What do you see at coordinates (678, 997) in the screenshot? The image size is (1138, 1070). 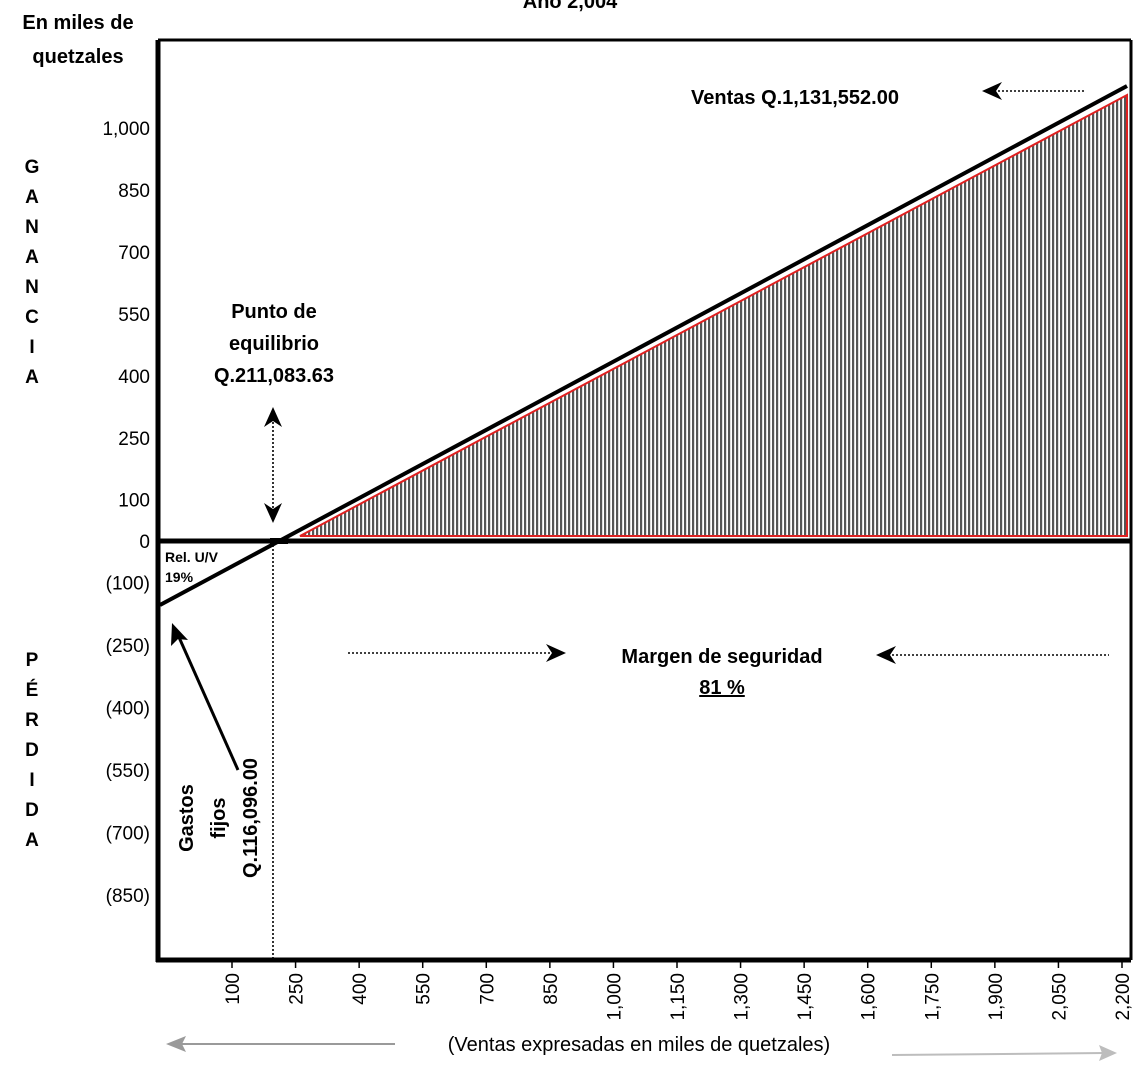 I see `x-tick-label: 1,150` at bounding box center [678, 997].